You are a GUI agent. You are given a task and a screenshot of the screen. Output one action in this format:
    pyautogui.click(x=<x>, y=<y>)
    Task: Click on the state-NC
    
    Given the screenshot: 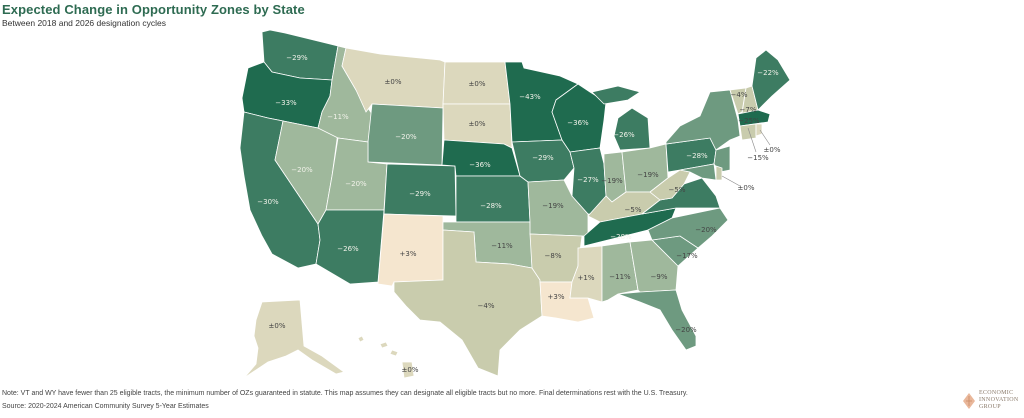 What is the action you would take?
    pyautogui.click(x=688, y=228)
    